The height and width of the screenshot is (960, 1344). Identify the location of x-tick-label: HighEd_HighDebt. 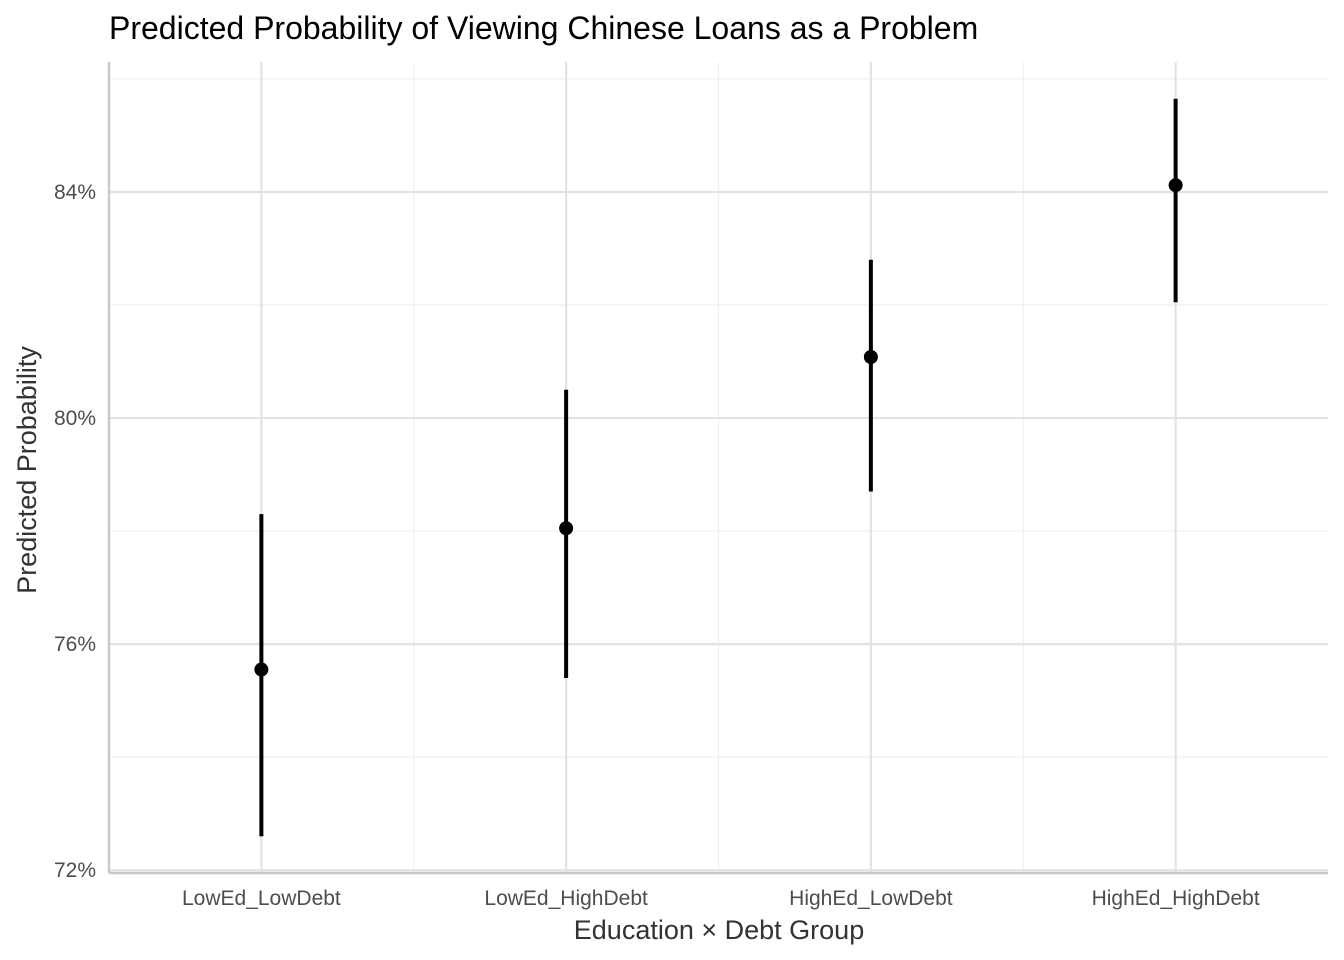
(1176, 898).